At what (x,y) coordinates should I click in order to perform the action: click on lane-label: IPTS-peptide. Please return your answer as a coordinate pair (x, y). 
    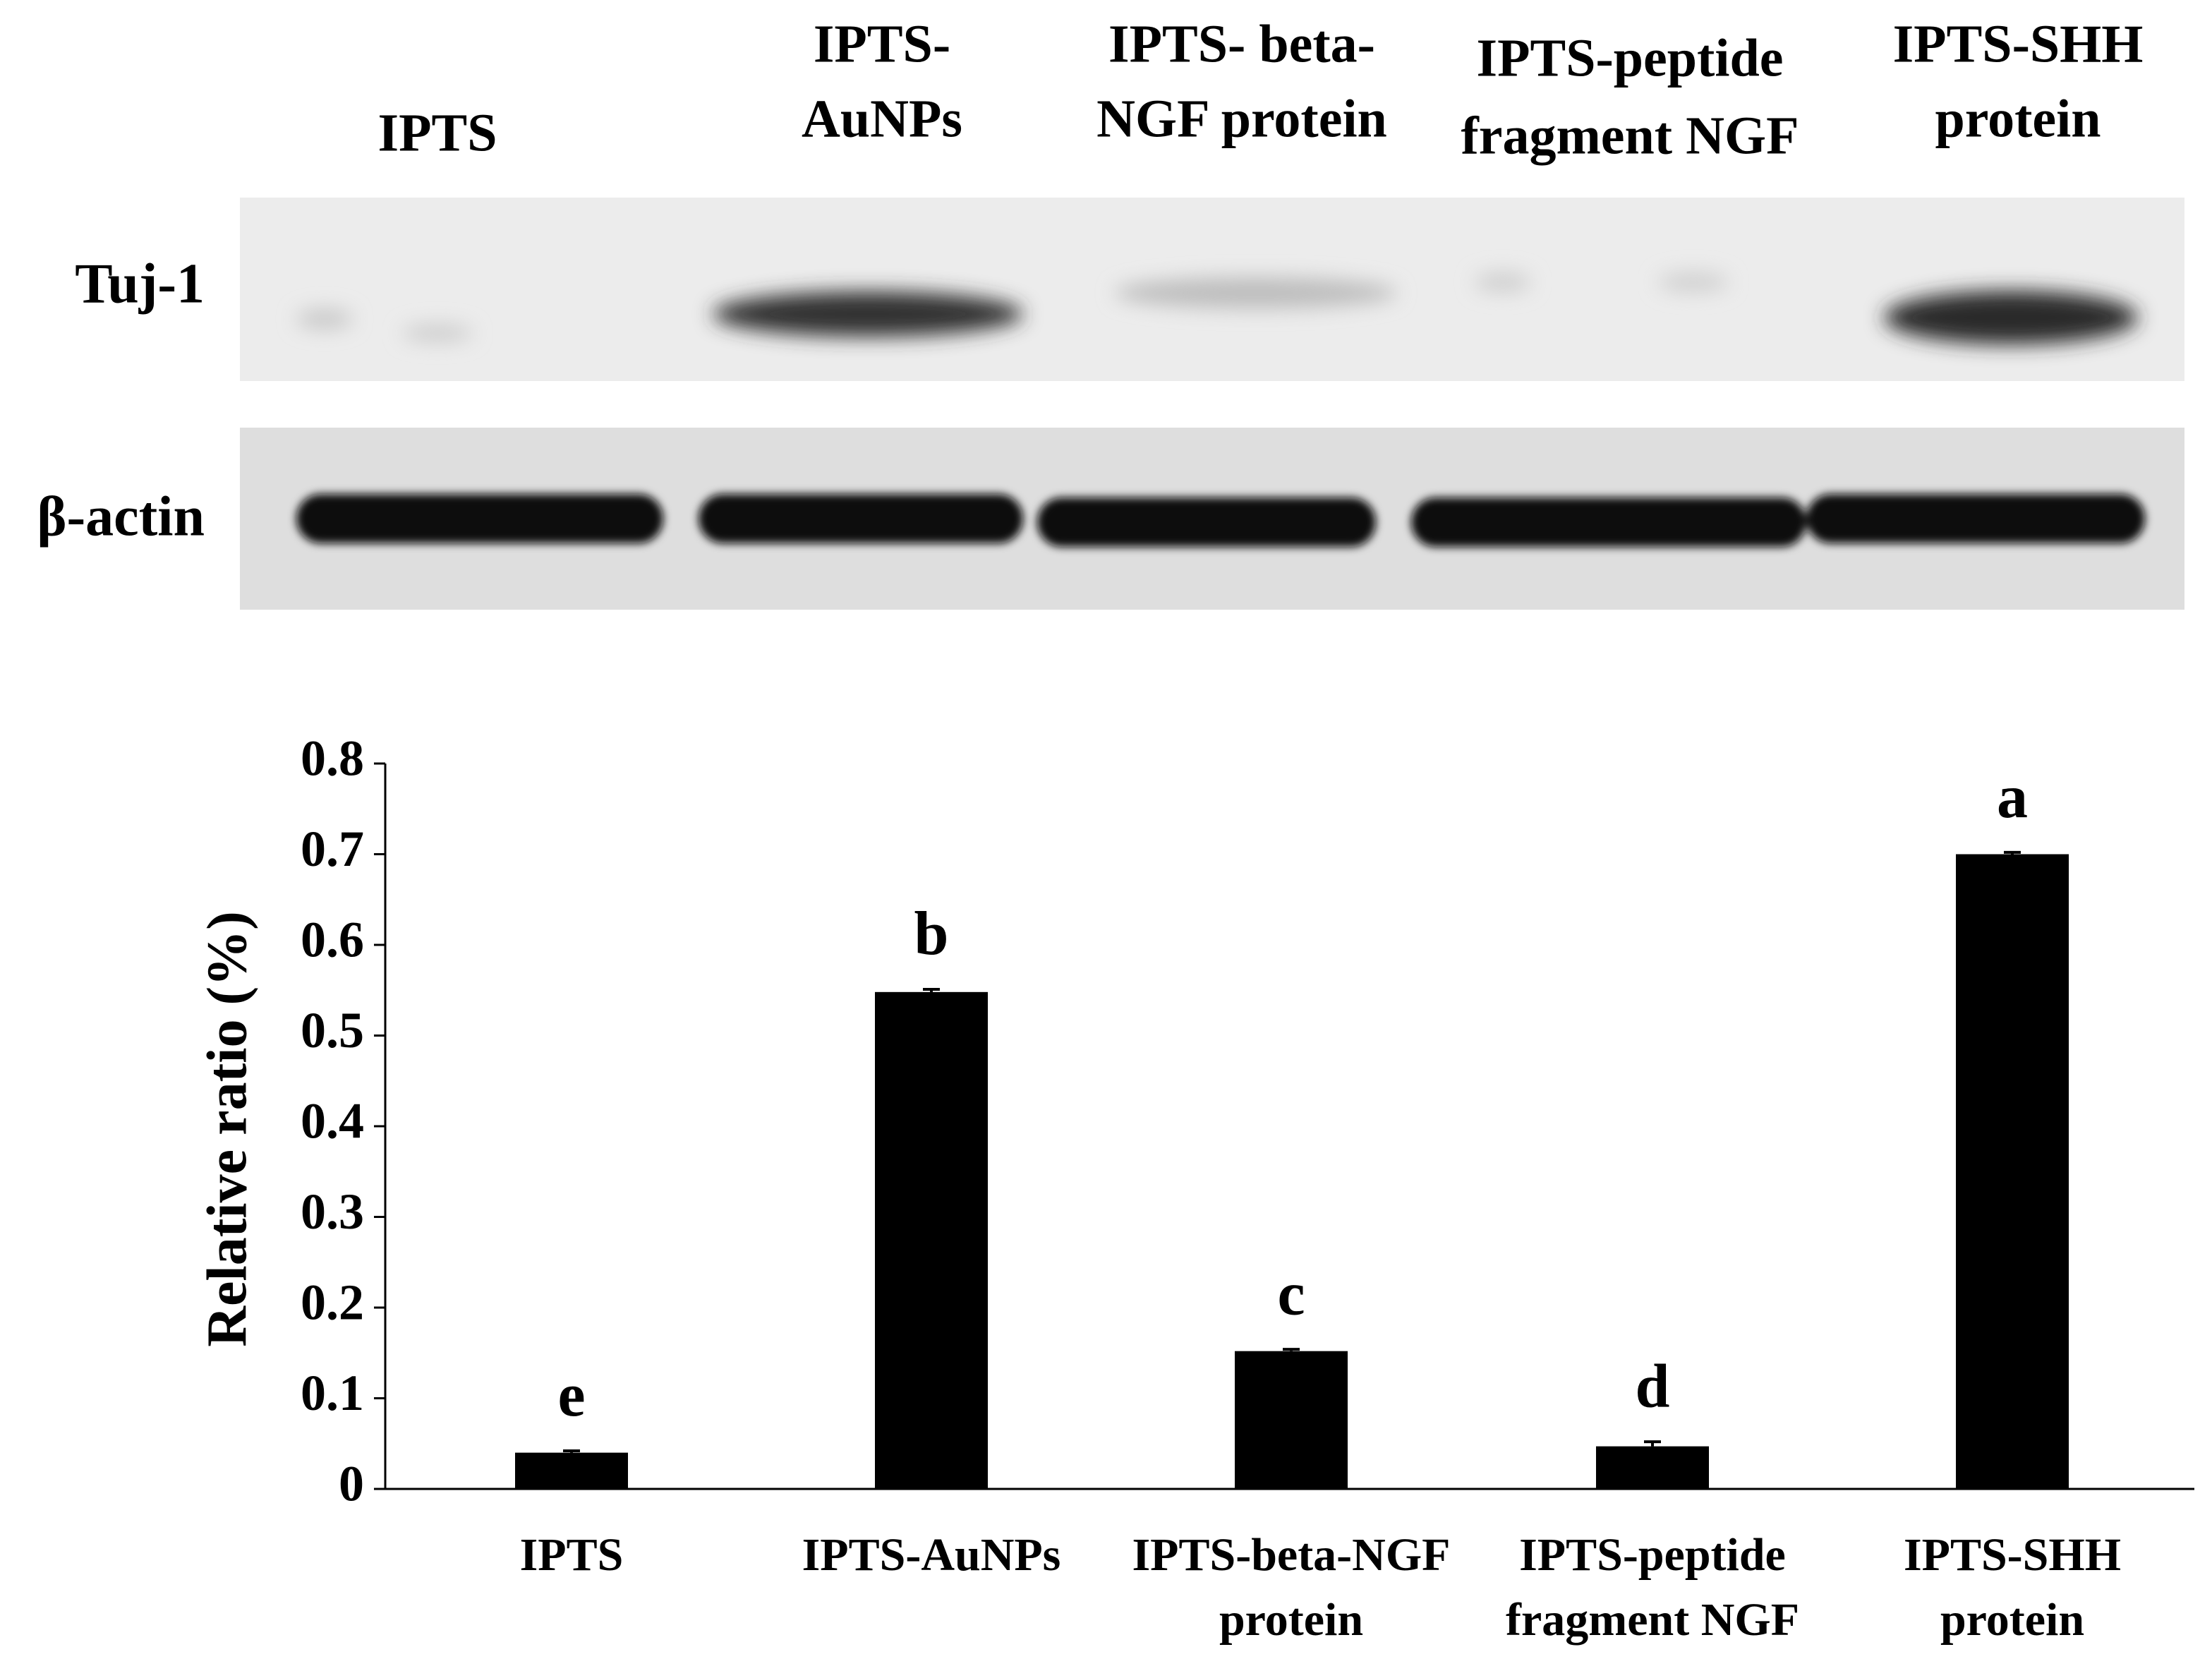
    Looking at the image, I should click on (1630, 58).